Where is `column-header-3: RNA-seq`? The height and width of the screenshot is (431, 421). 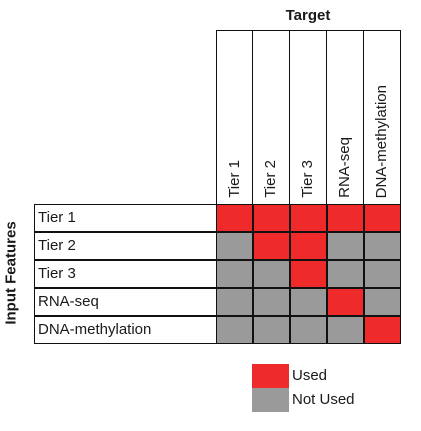
column-header-3: RNA-seq is located at coordinates (345, 117).